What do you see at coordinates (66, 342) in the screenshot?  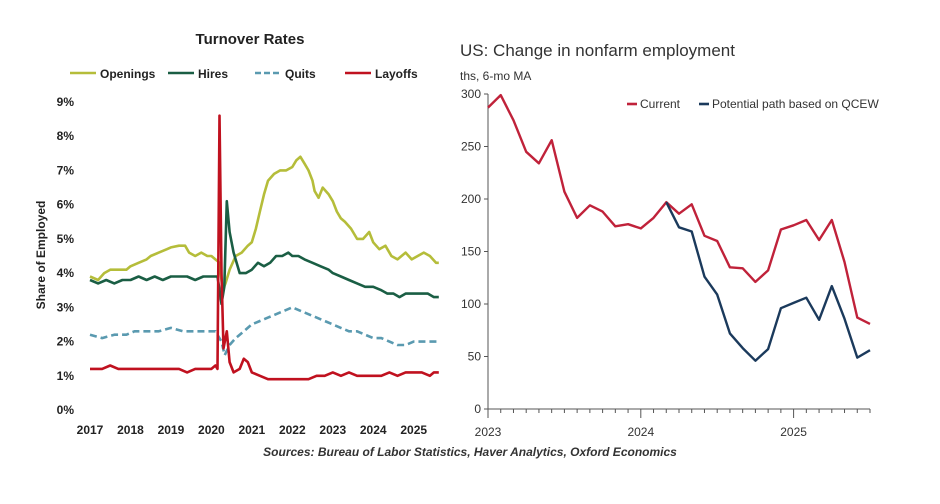 I see `y-tick-label: 2%` at bounding box center [66, 342].